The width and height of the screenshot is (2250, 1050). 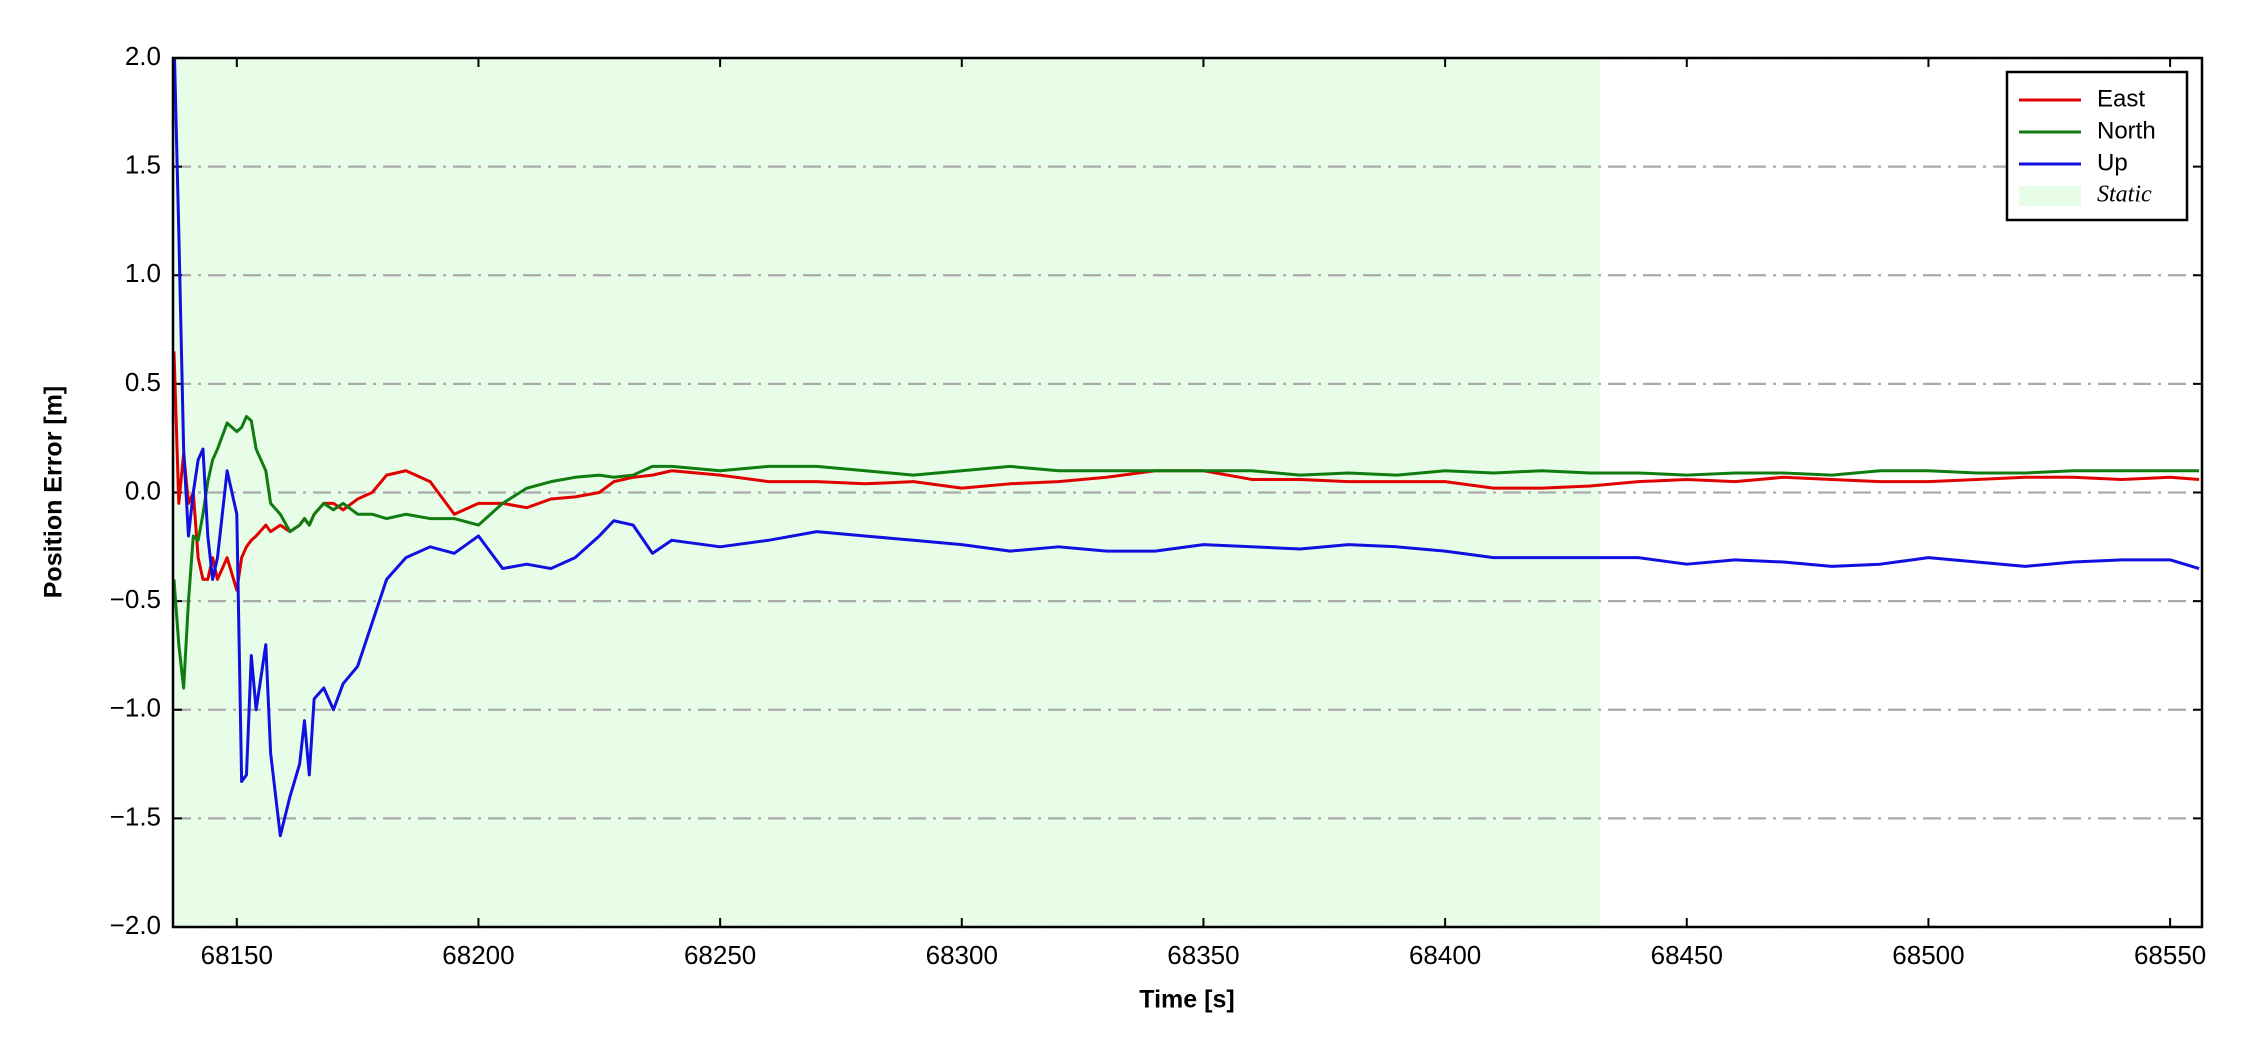 I want to click on x-tick-label: 68450, so click(x=1687, y=955).